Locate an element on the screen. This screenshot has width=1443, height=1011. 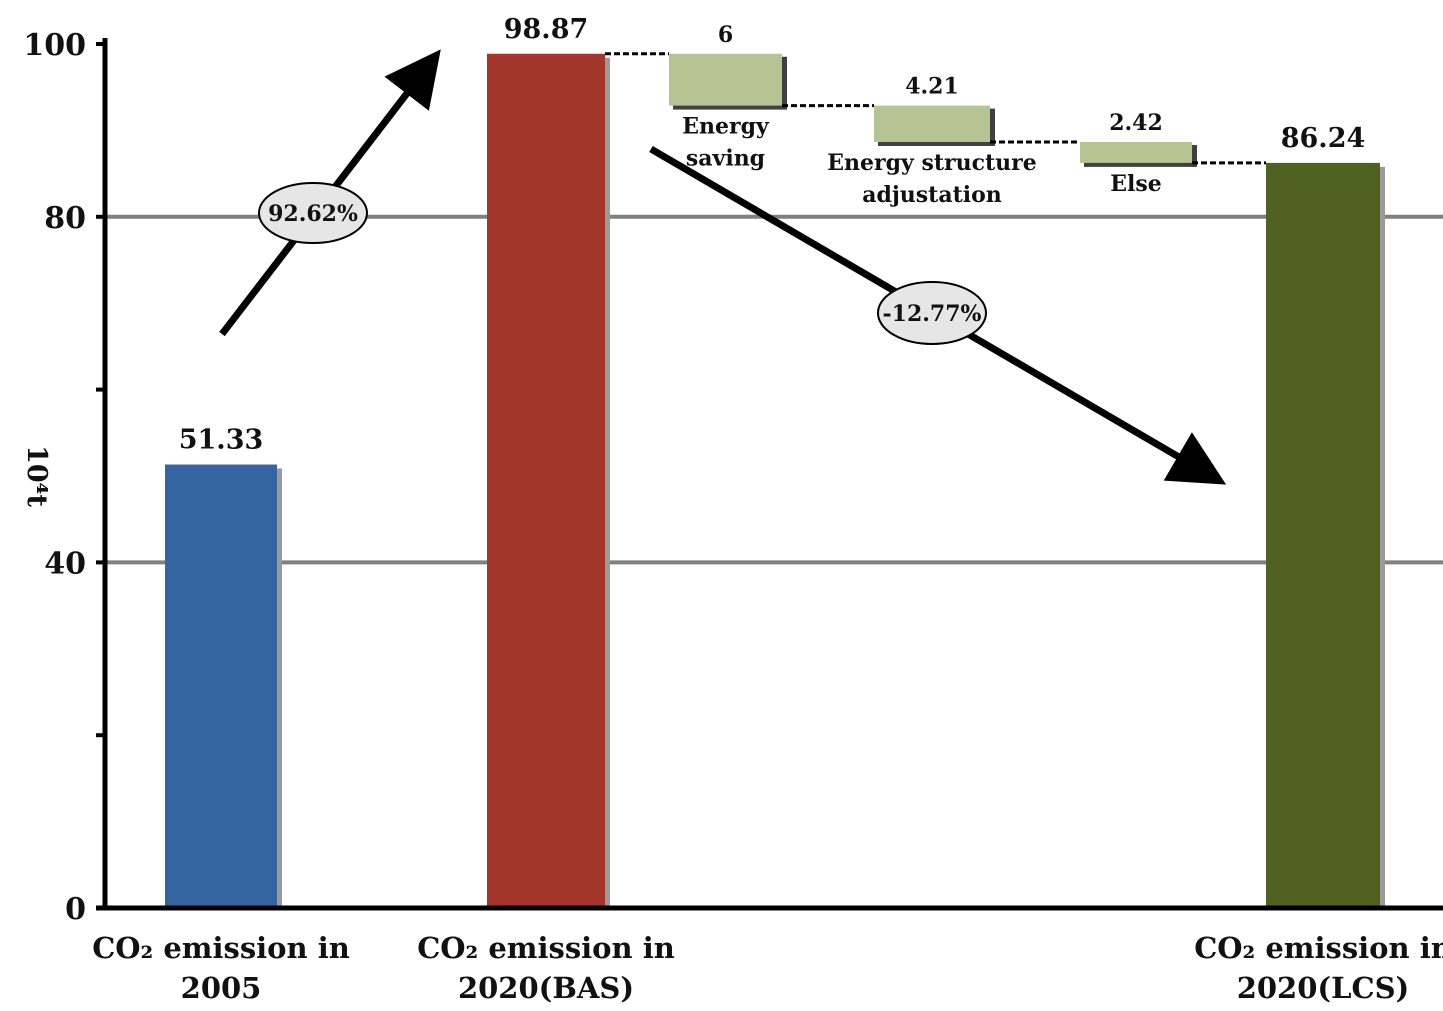
energy-saving-label-line-1: saving is located at coordinates (725, 159).